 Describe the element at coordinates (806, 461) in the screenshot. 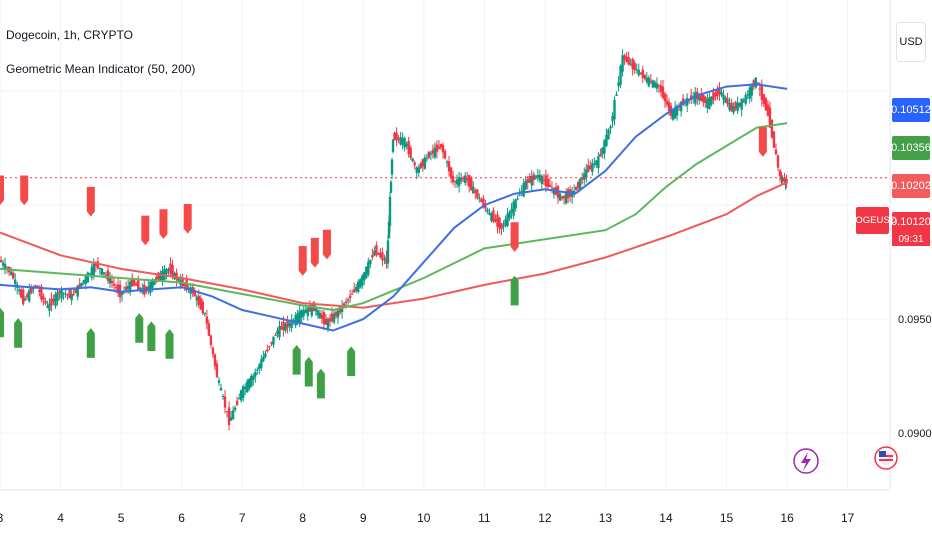

I see `lightning-icon` at that location.